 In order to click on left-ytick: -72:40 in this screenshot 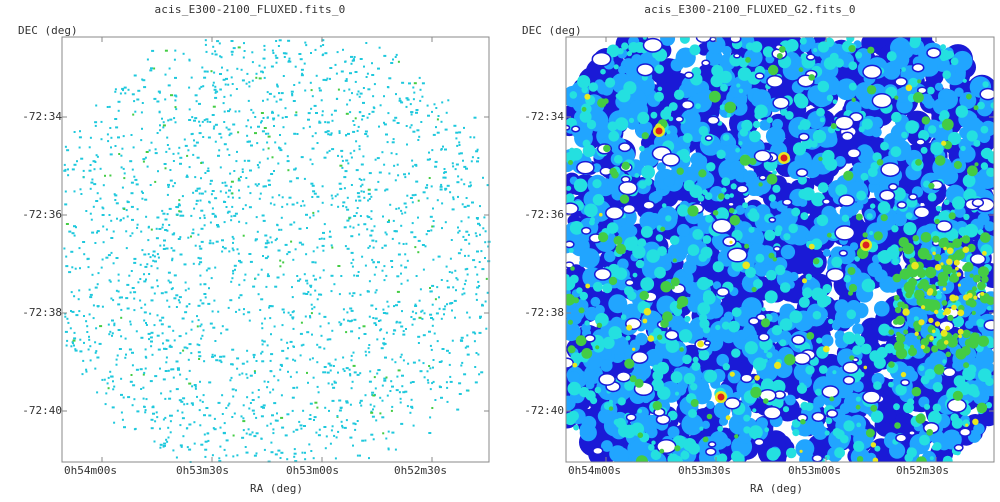, I will do `click(42, 410)`.